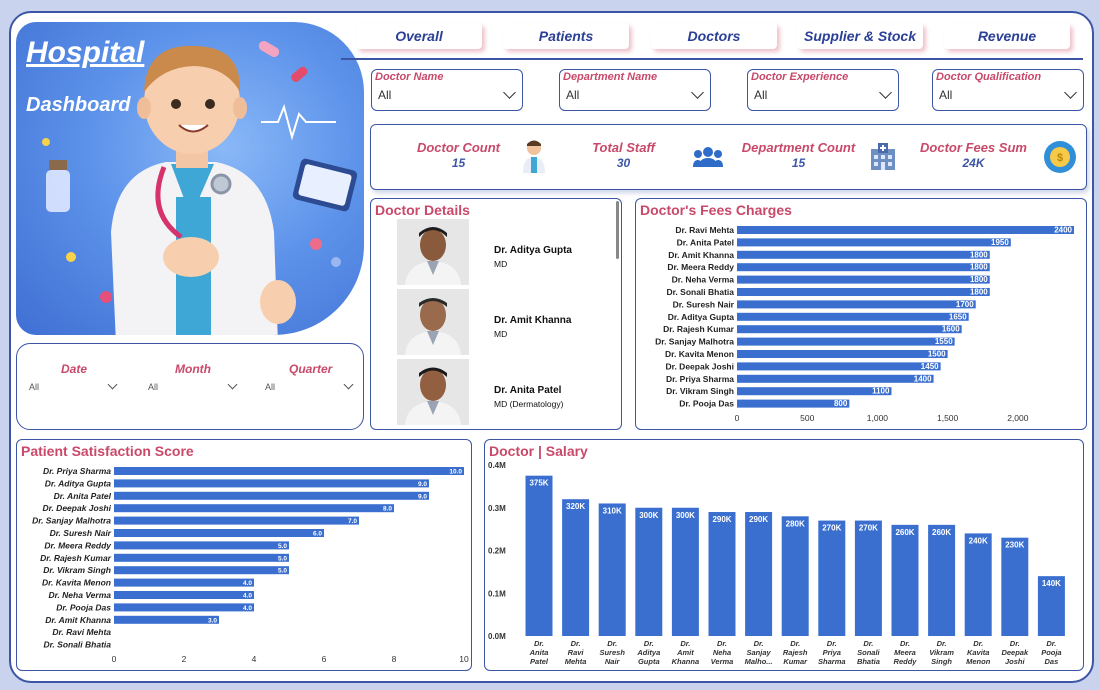  What do you see at coordinates (714, 36) in the screenshot?
I see `tab-doctors: Doctors` at bounding box center [714, 36].